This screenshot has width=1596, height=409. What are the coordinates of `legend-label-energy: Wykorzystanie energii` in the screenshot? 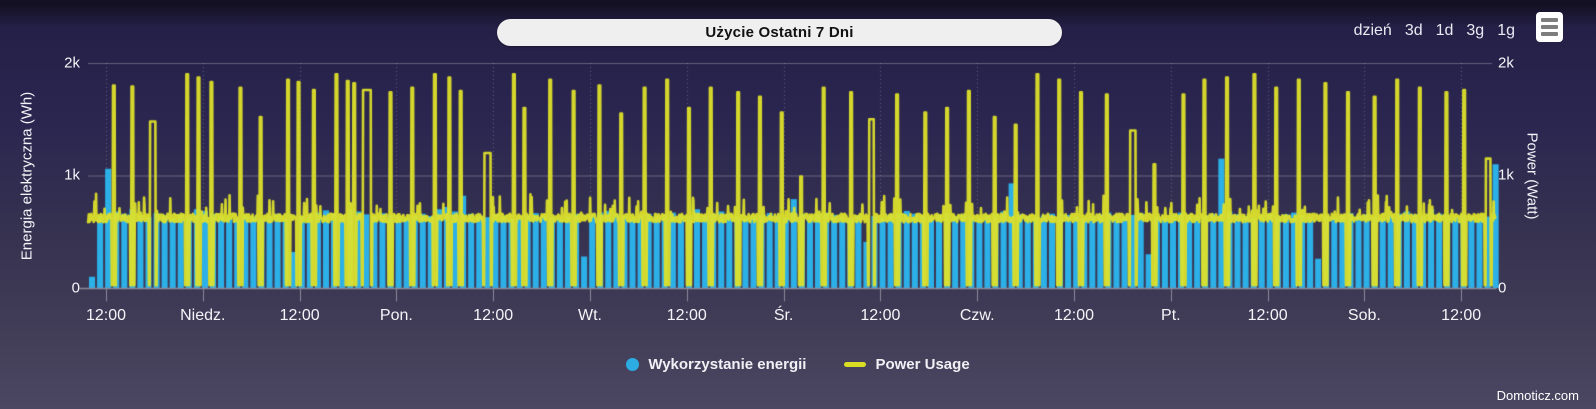 It's located at (727, 364).